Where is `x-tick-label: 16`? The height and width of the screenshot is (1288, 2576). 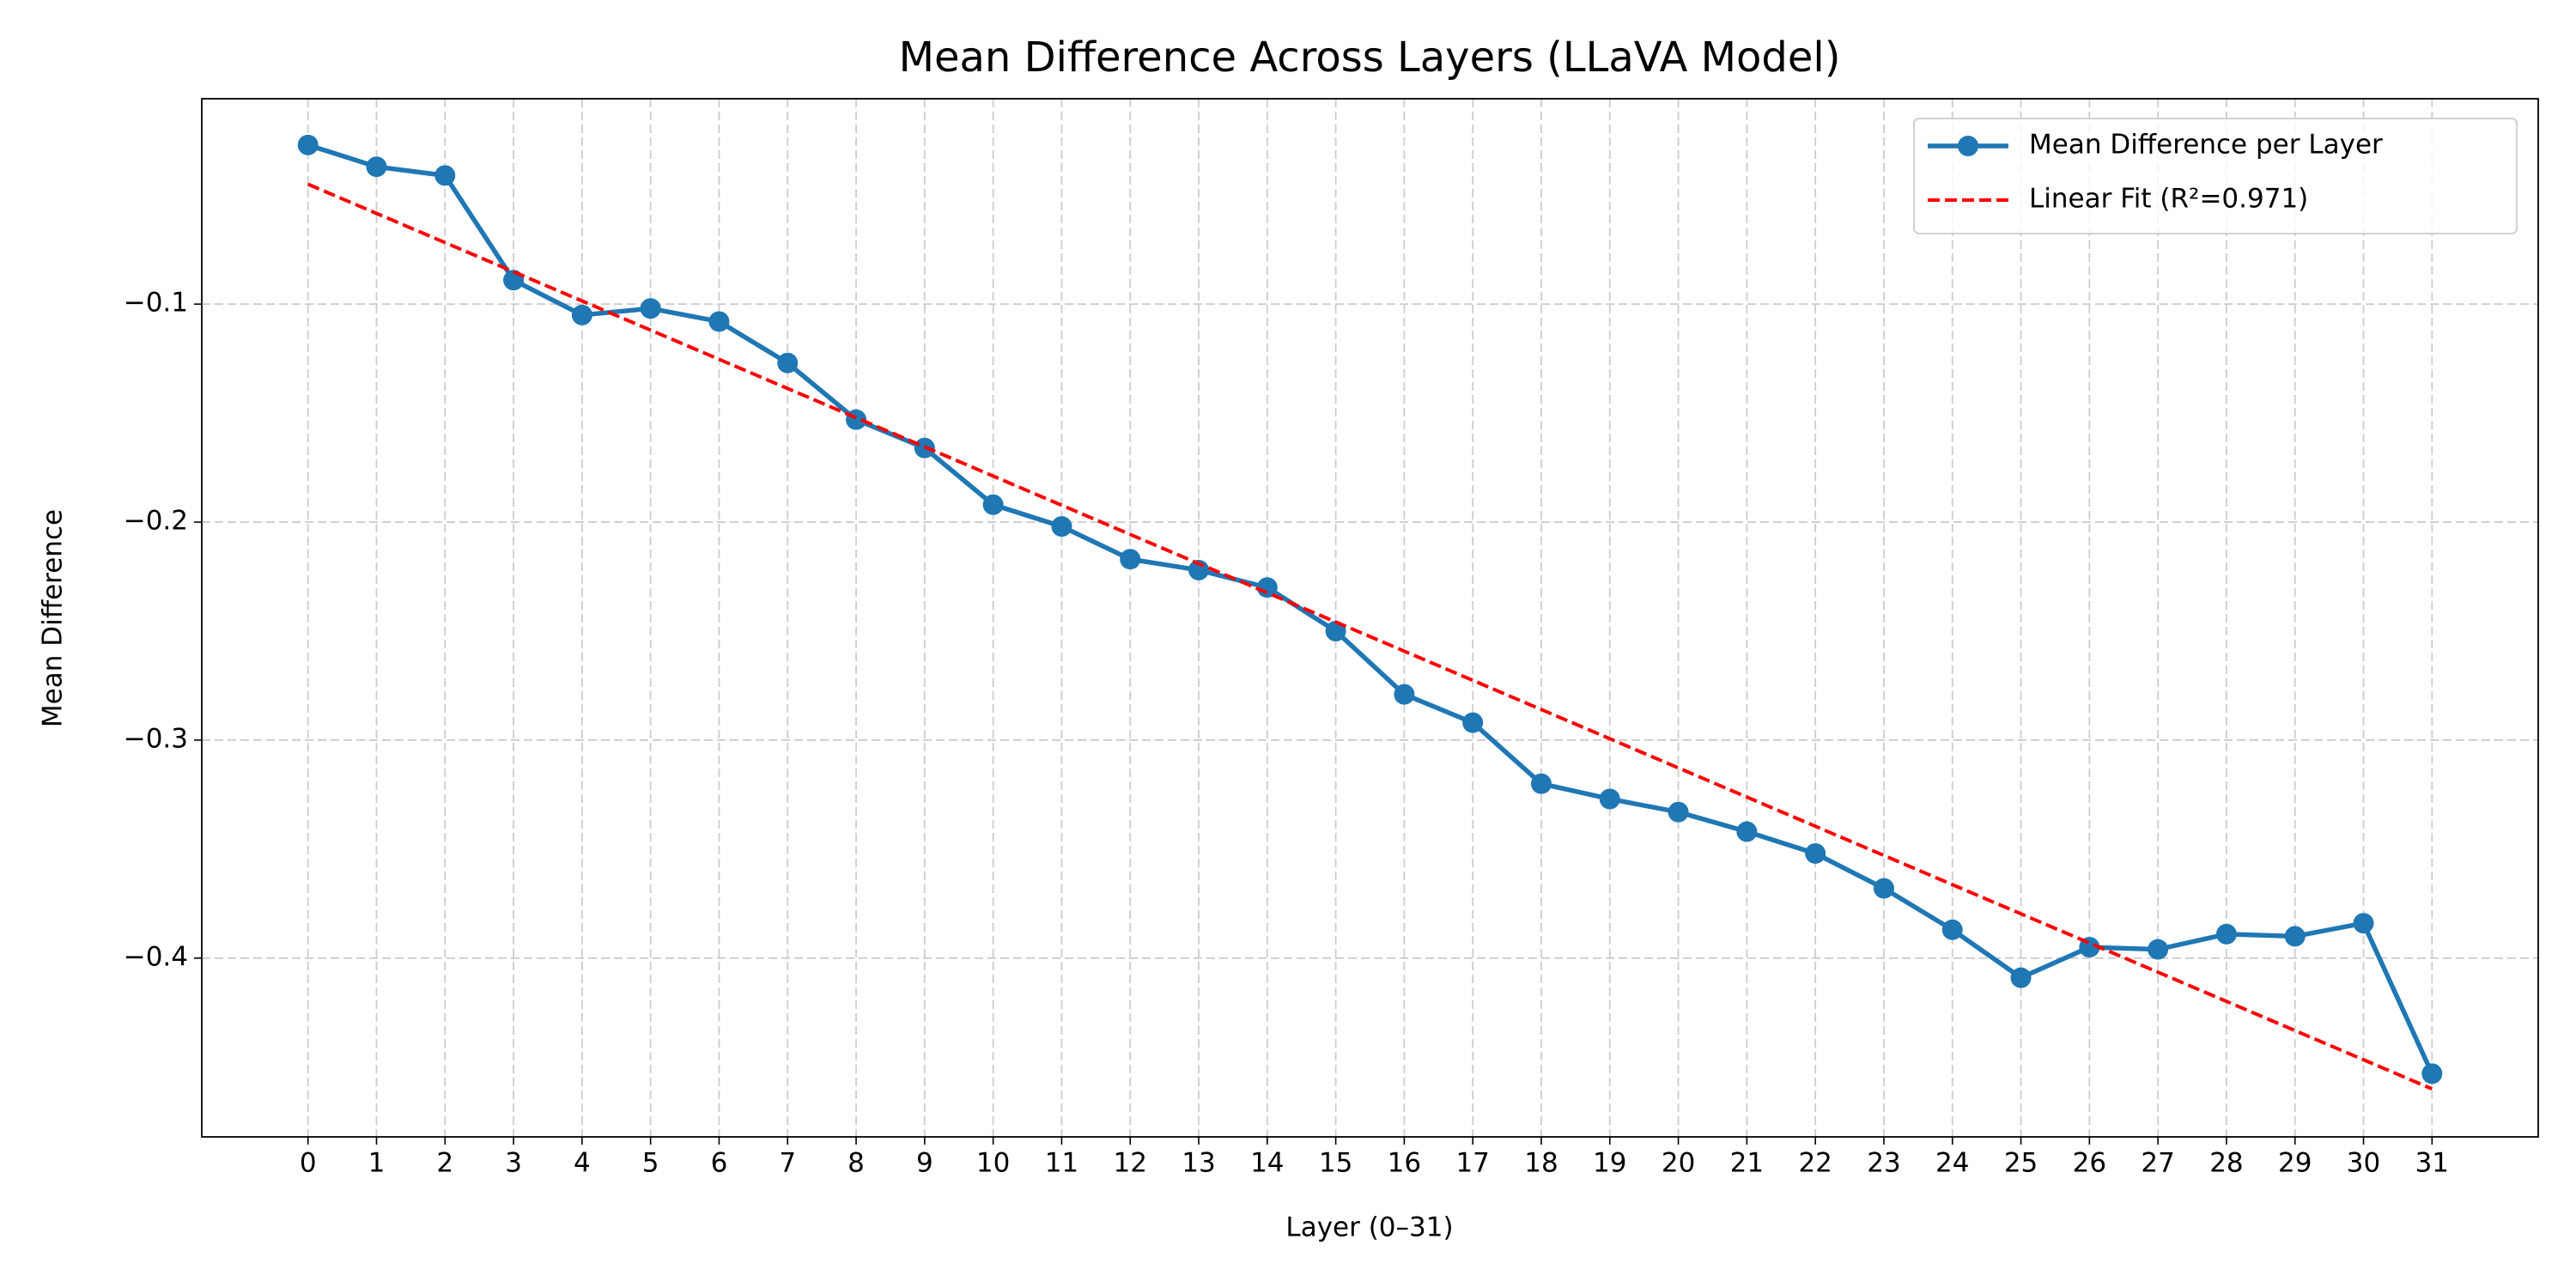 x-tick-label: 16 is located at coordinates (1404, 1163).